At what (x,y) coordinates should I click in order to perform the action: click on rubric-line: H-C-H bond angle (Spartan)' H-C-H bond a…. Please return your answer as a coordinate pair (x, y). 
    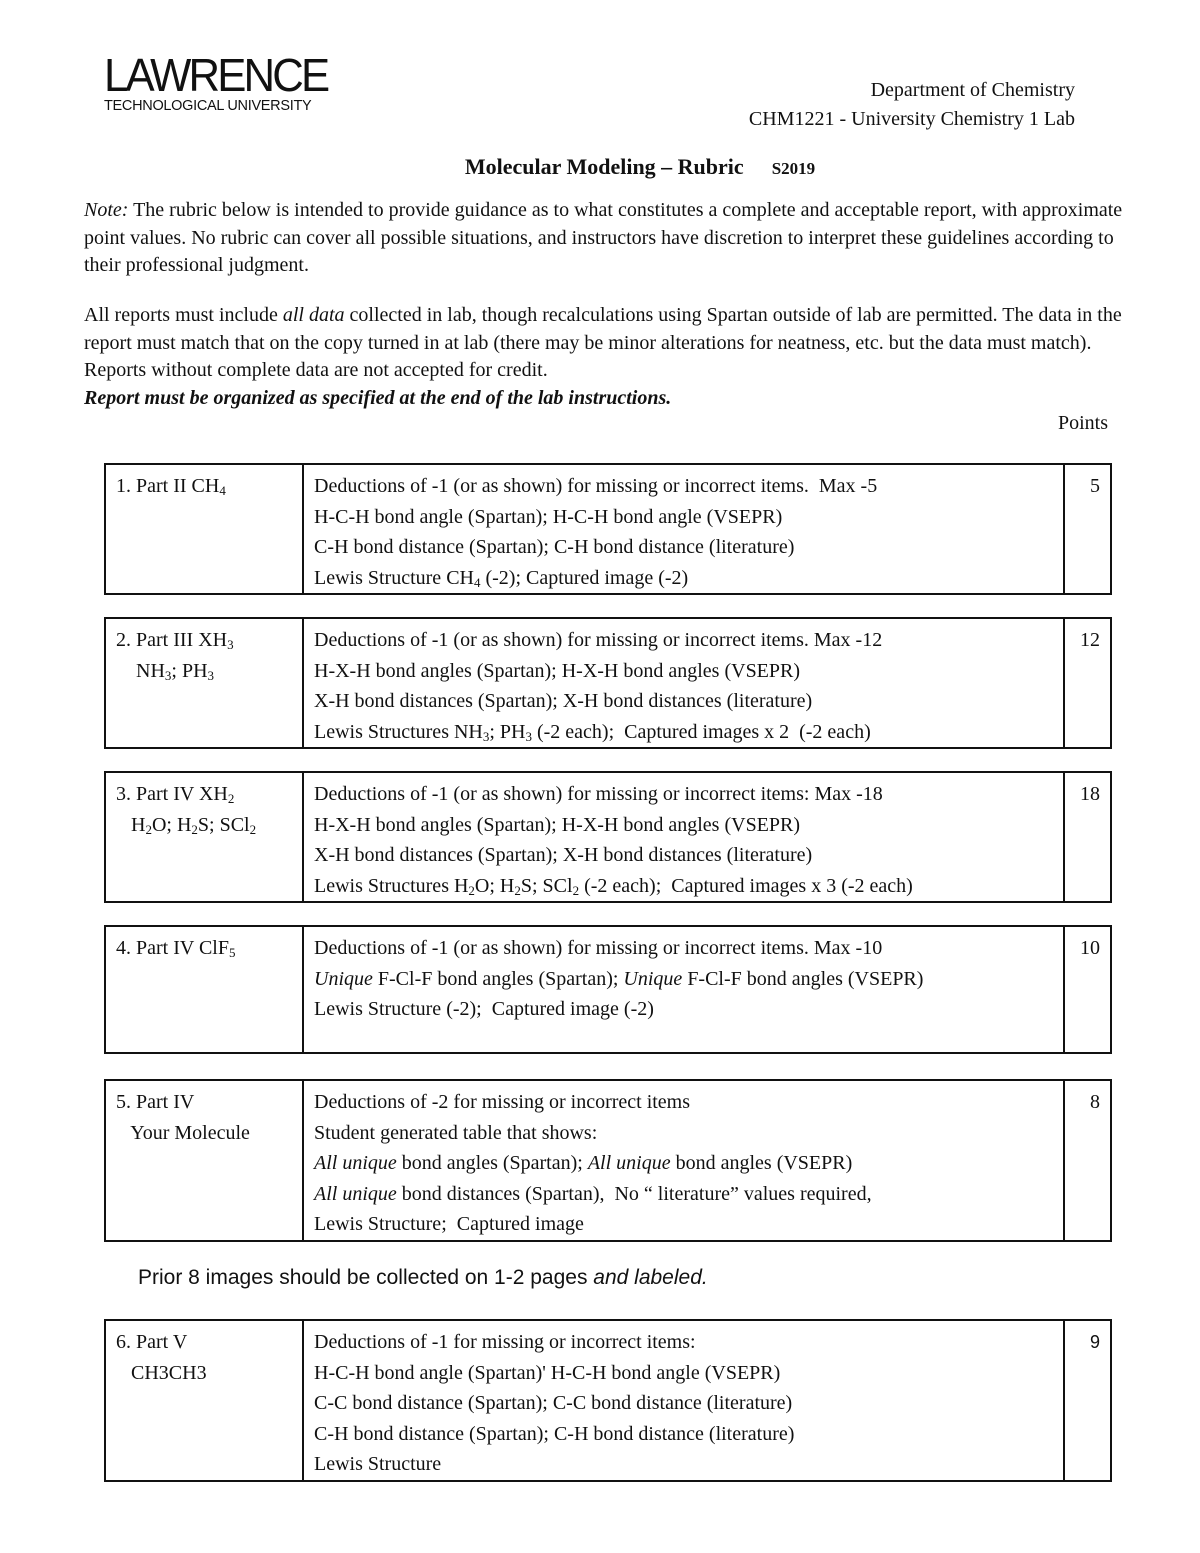
    Looking at the image, I should click on (683, 1373).